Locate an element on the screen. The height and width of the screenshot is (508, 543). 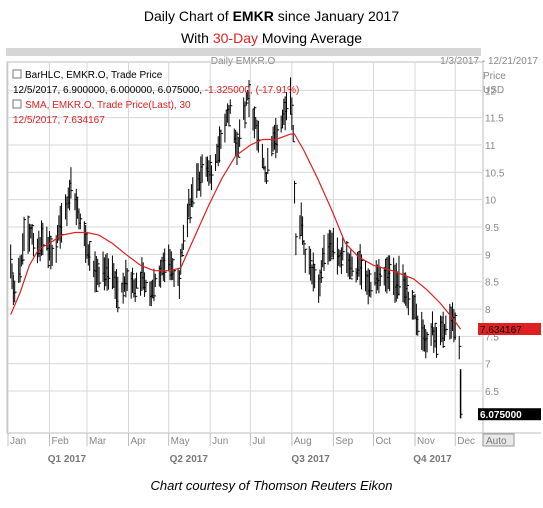
last-price-tag is located at coordinates (509, 414).